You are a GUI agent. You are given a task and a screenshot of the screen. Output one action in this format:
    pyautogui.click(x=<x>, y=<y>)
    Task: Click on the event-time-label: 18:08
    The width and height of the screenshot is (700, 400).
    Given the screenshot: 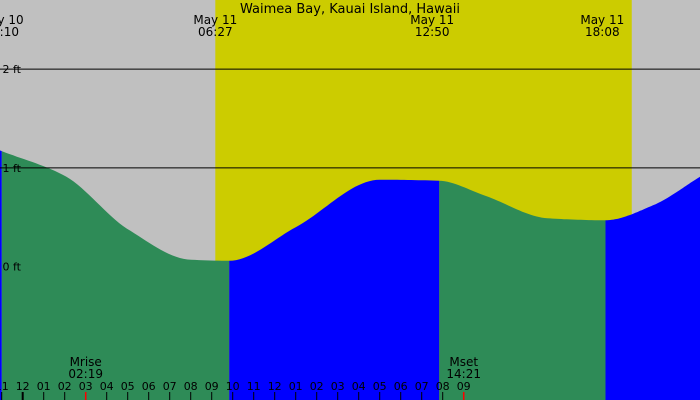 What is the action you would take?
    pyautogui.click(x=602, y=32)
    